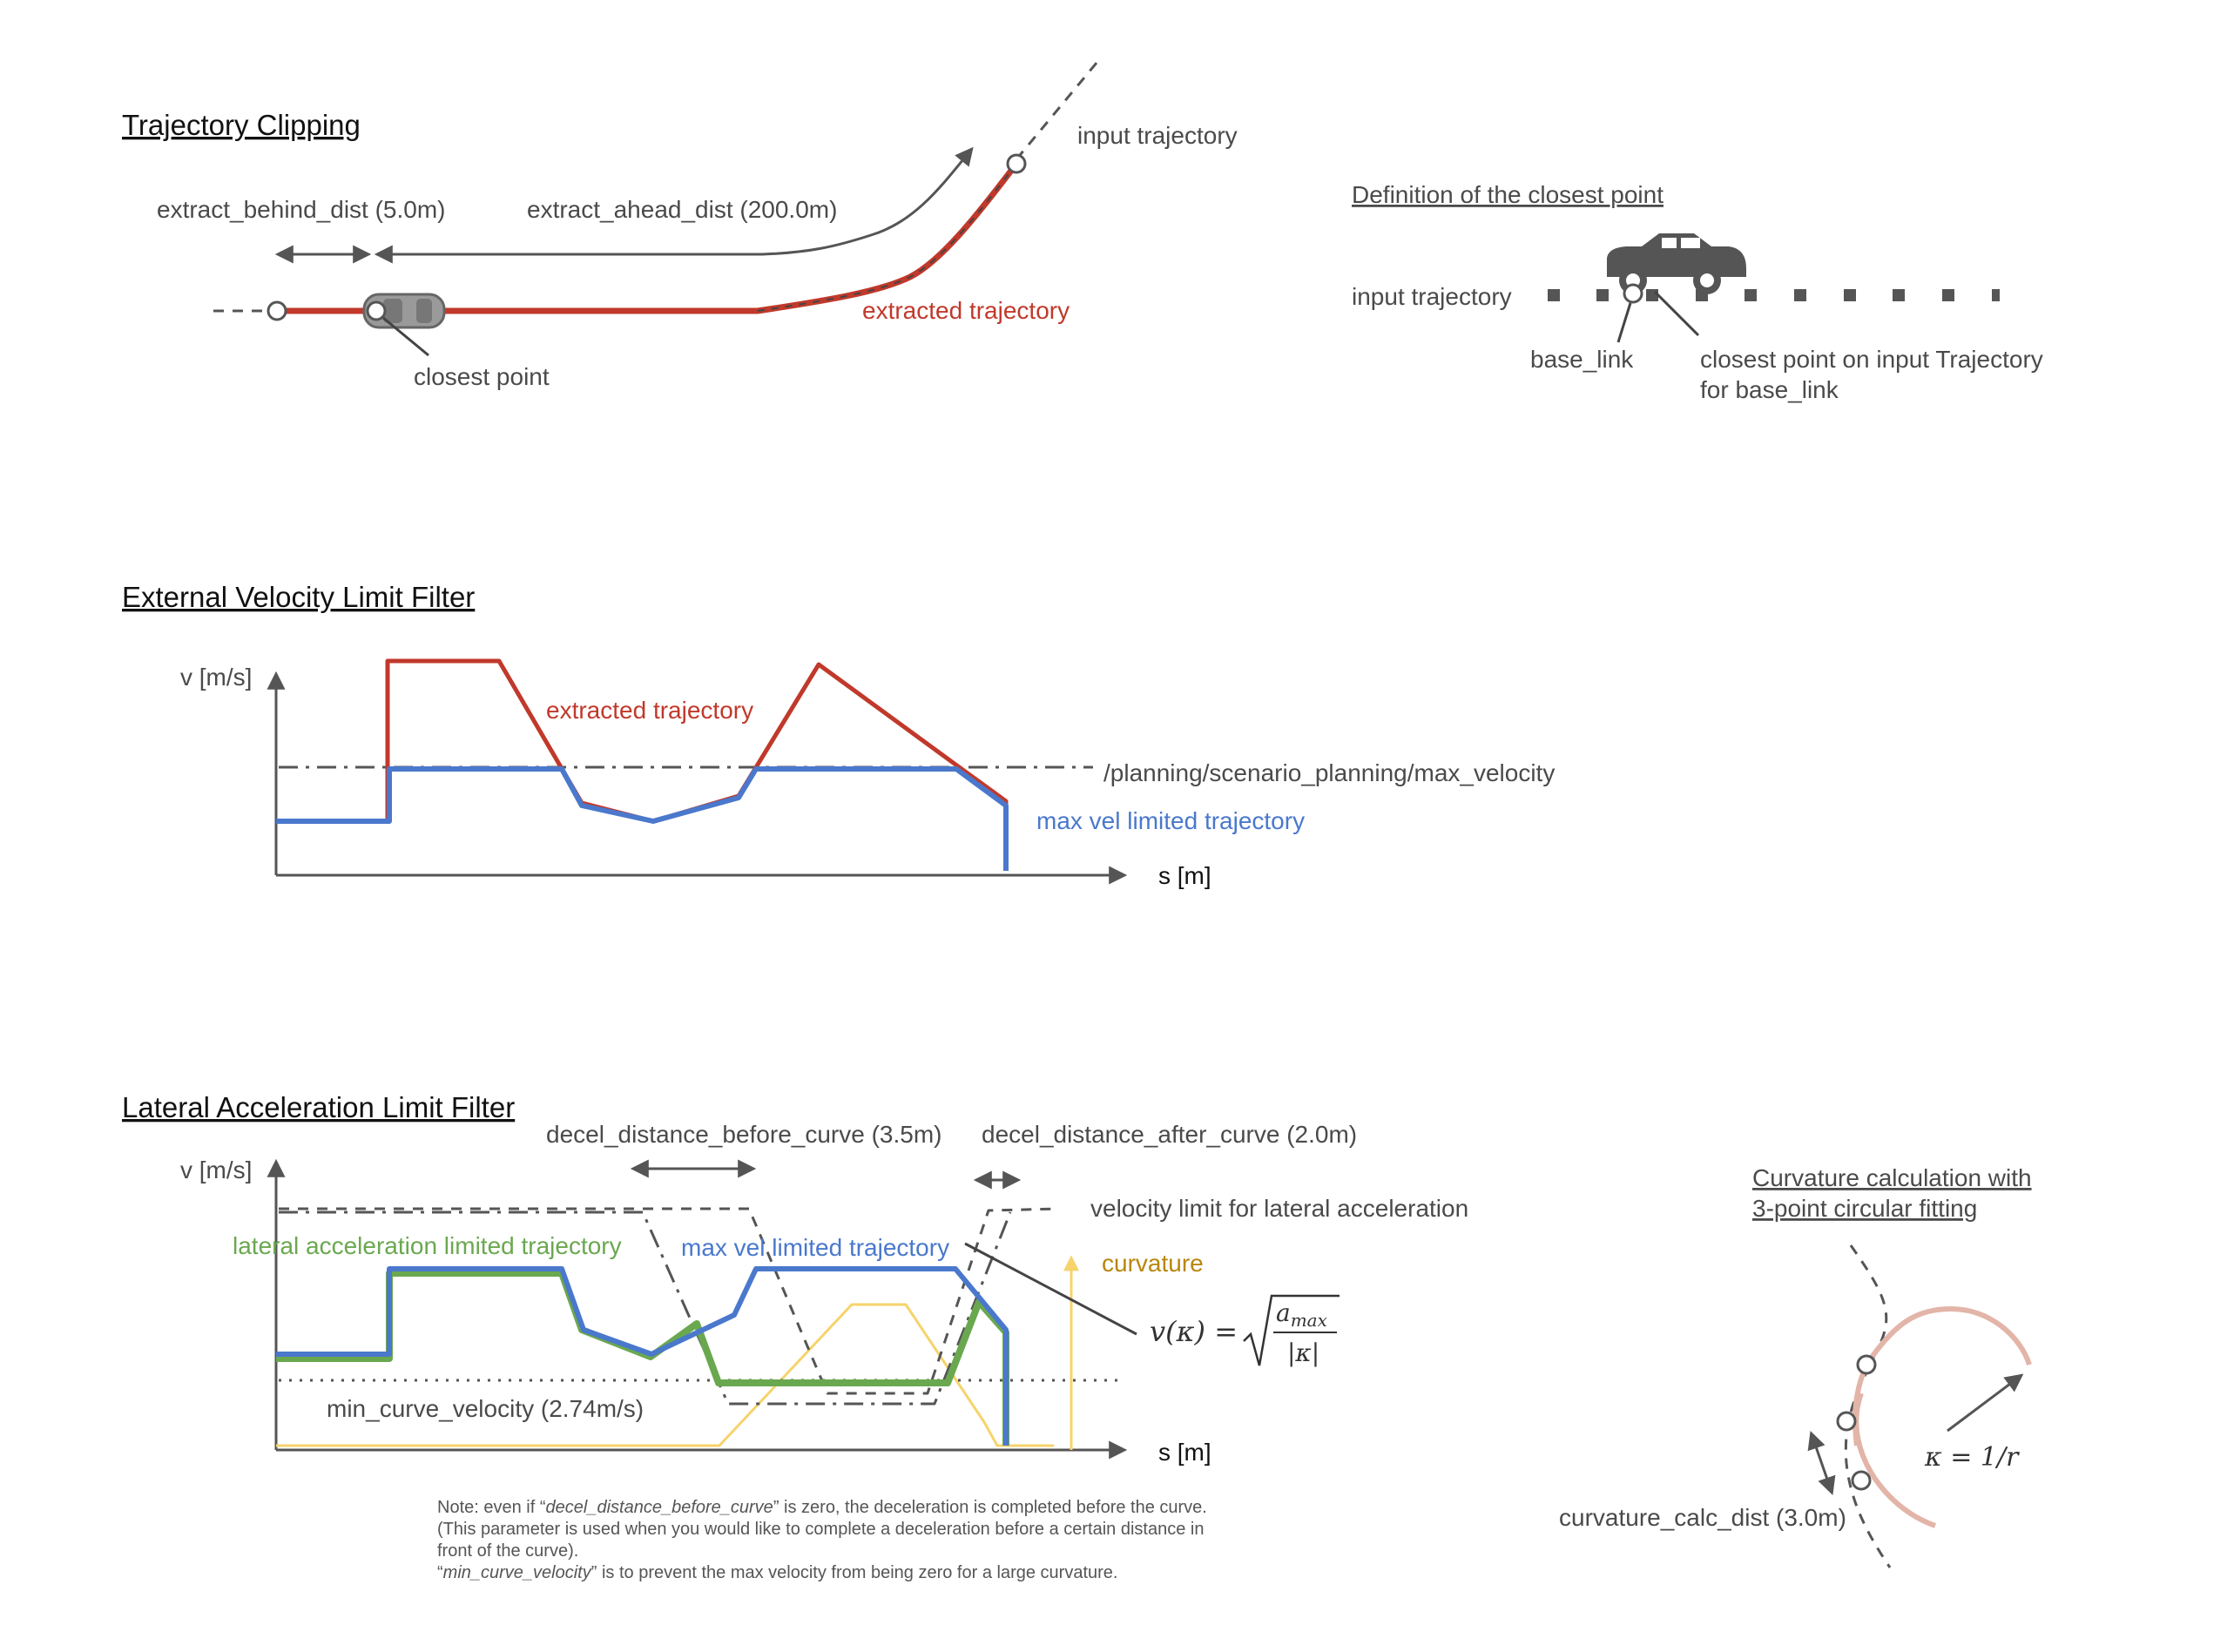 The width and height of the screenshot is (2227, 1652). What do you see at coordinates (1872, 359) in the screenshot?
I see `closest-def-label-1: closest point on input Trajectory` at bounding box center [1872, 359].